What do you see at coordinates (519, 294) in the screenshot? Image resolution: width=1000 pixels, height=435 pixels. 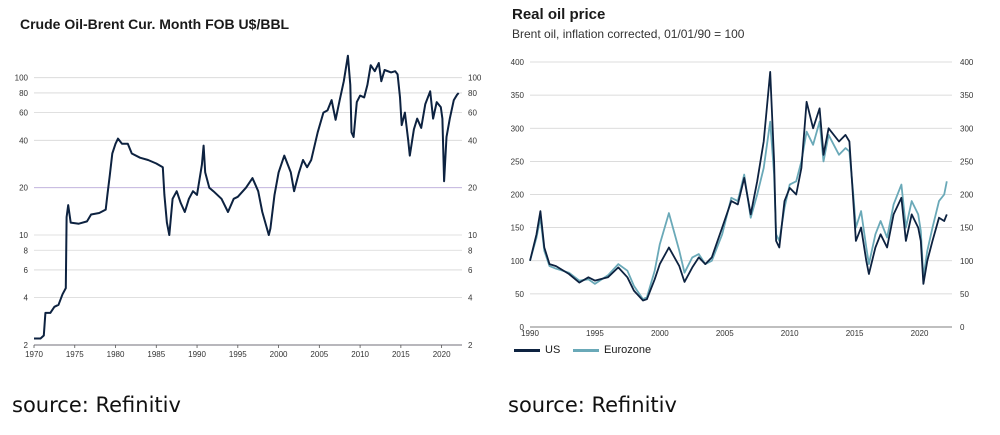 I see `right-y-tick-label: 50` at bounding box center [519, 294].